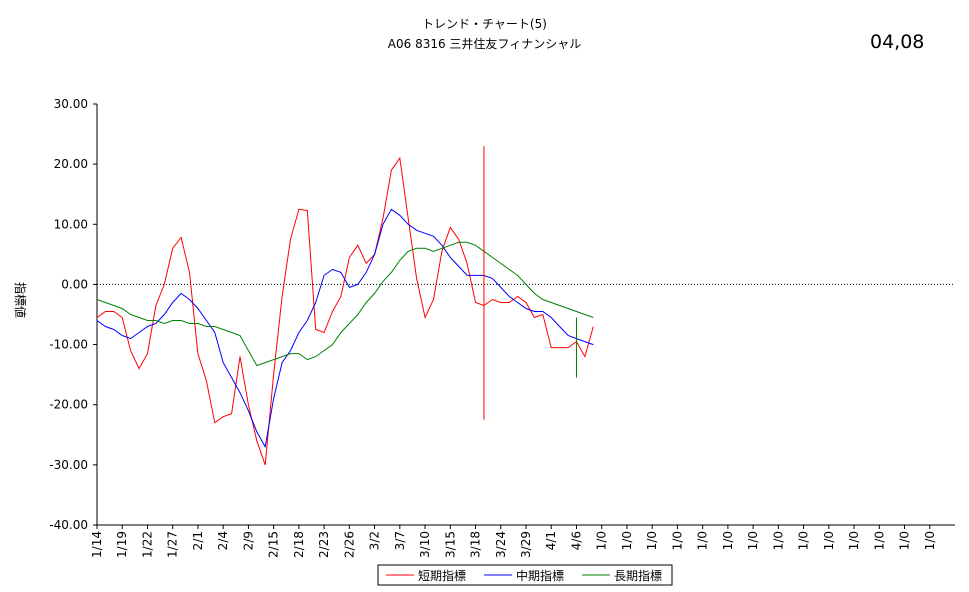 The image size is (969, 592). What do you see at coordinates (248, 540) in the screenshot?
I see `x-tick-label: 2/9` at bounding box center [248, 540].